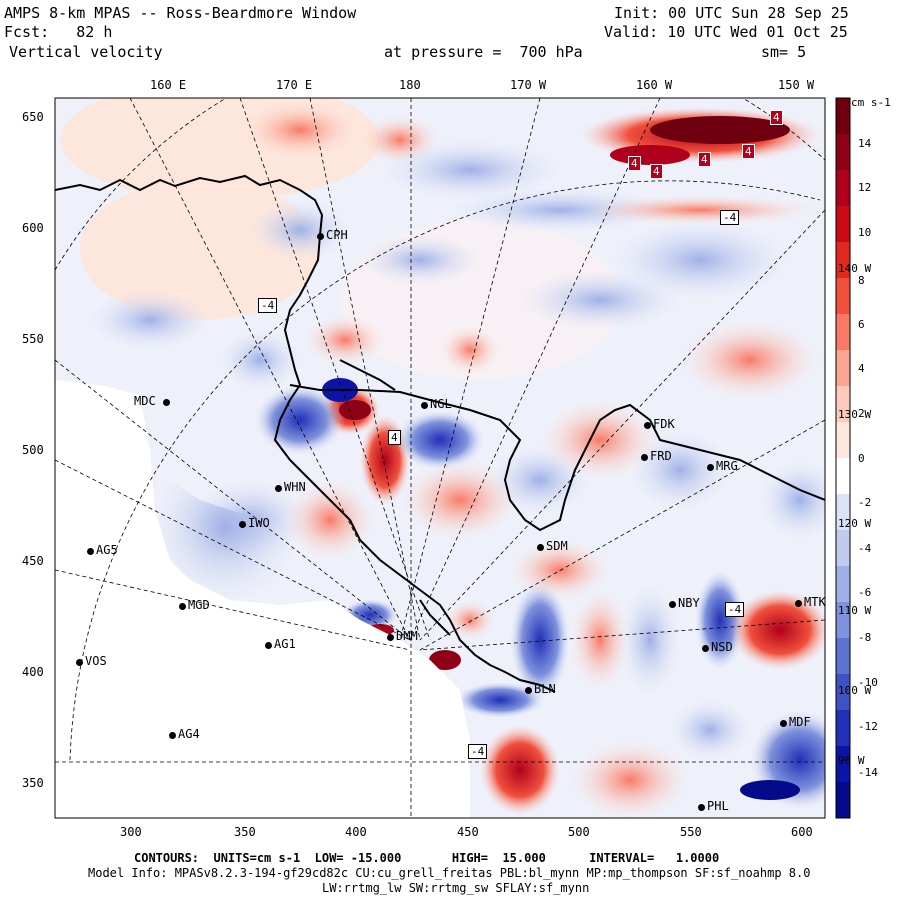 This screenshot has width=900, height=900. Describe the element at coordinates (468, 832) in the screenshot. I see `x-tick-450: 450` at that location.